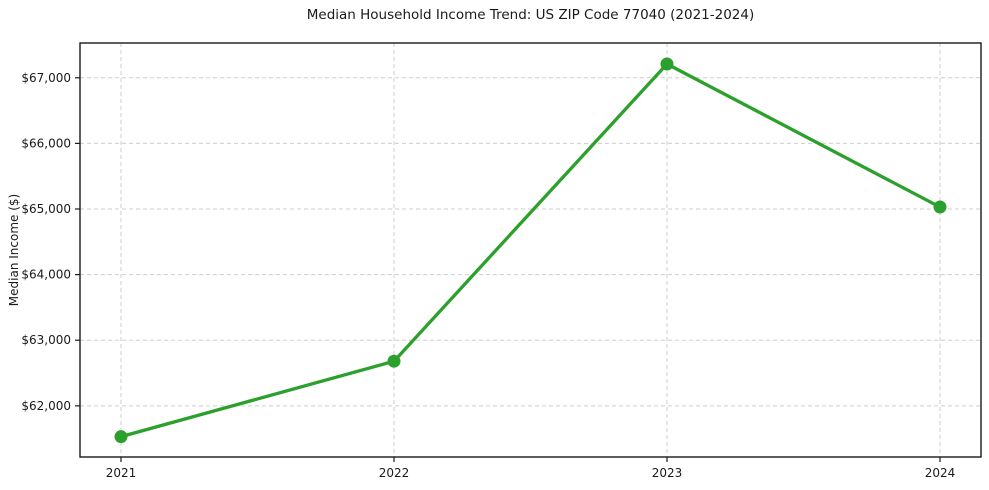  Describe the element at coordinates (394, 473) in the screenshot. I see `x-tick-label: 2022` at that location.